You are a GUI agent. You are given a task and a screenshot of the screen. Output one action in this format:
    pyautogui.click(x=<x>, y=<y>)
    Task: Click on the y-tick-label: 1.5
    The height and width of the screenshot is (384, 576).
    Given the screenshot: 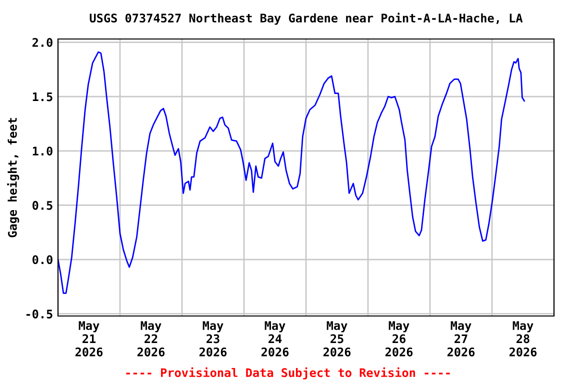 What is the action you would take?
    pyautogui.click(x=42, y=97)
    